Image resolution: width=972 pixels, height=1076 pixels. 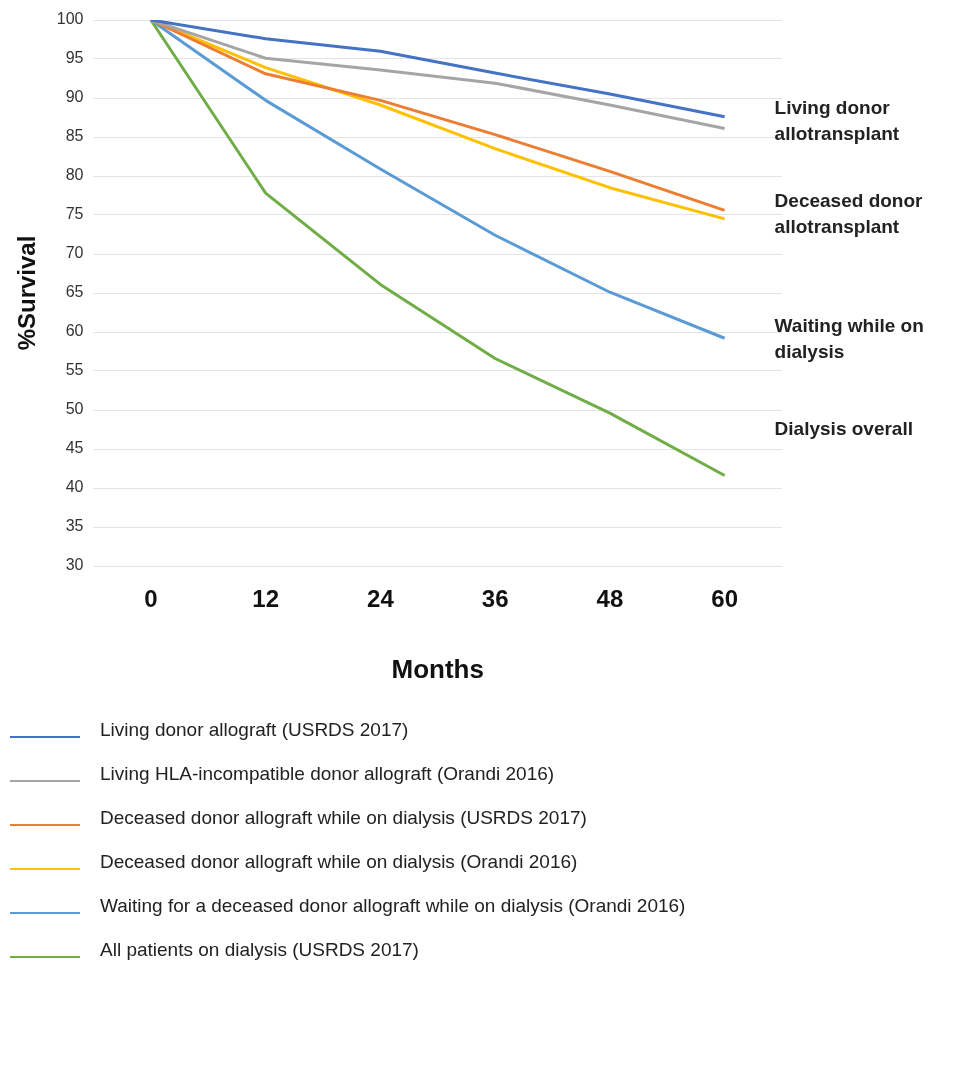 I want to click on x-tick-label: 48, so click(x=610, y=599).